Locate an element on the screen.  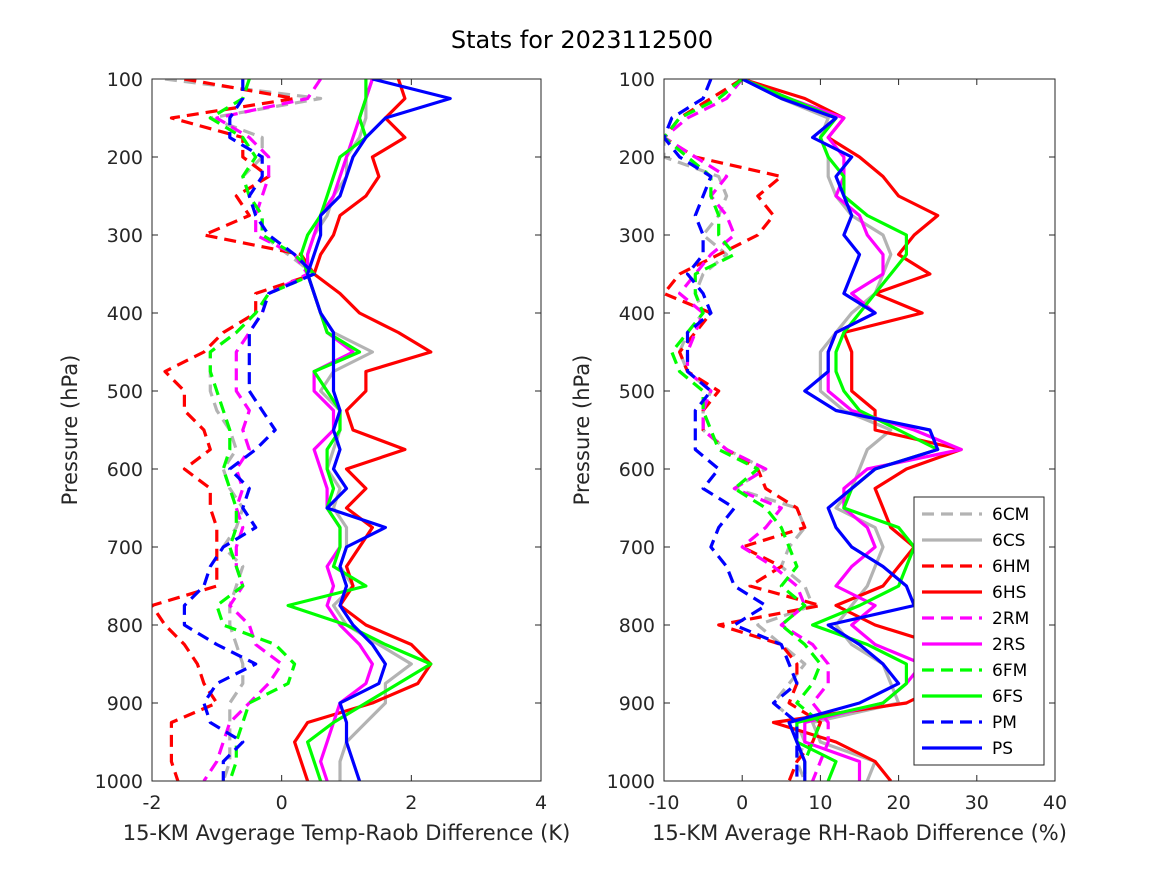
legend-entry-6hs: 6HS is located at coordinates (1009, 593).